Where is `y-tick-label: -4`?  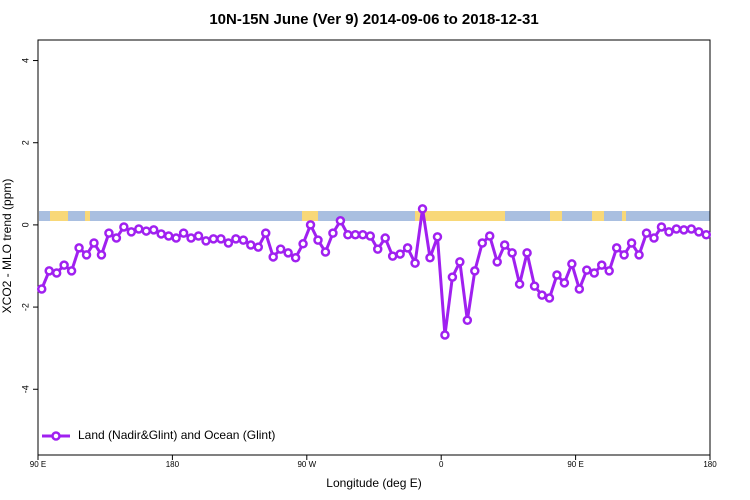
y-tick-label: -4 is located at coordinates (25, 389).